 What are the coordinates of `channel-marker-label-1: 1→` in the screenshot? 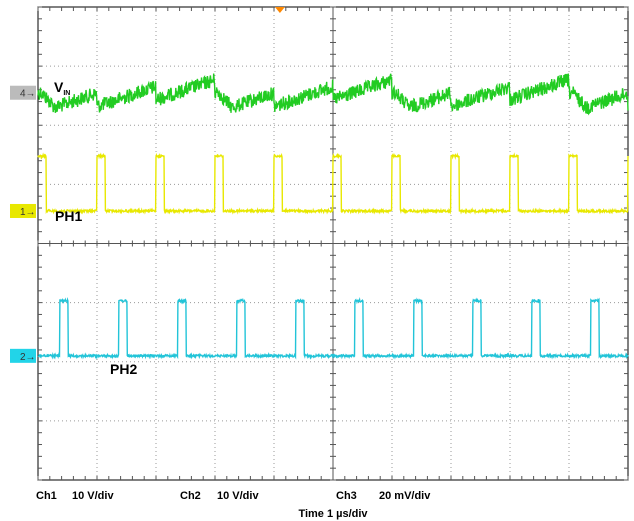 It's located at (28, 212).